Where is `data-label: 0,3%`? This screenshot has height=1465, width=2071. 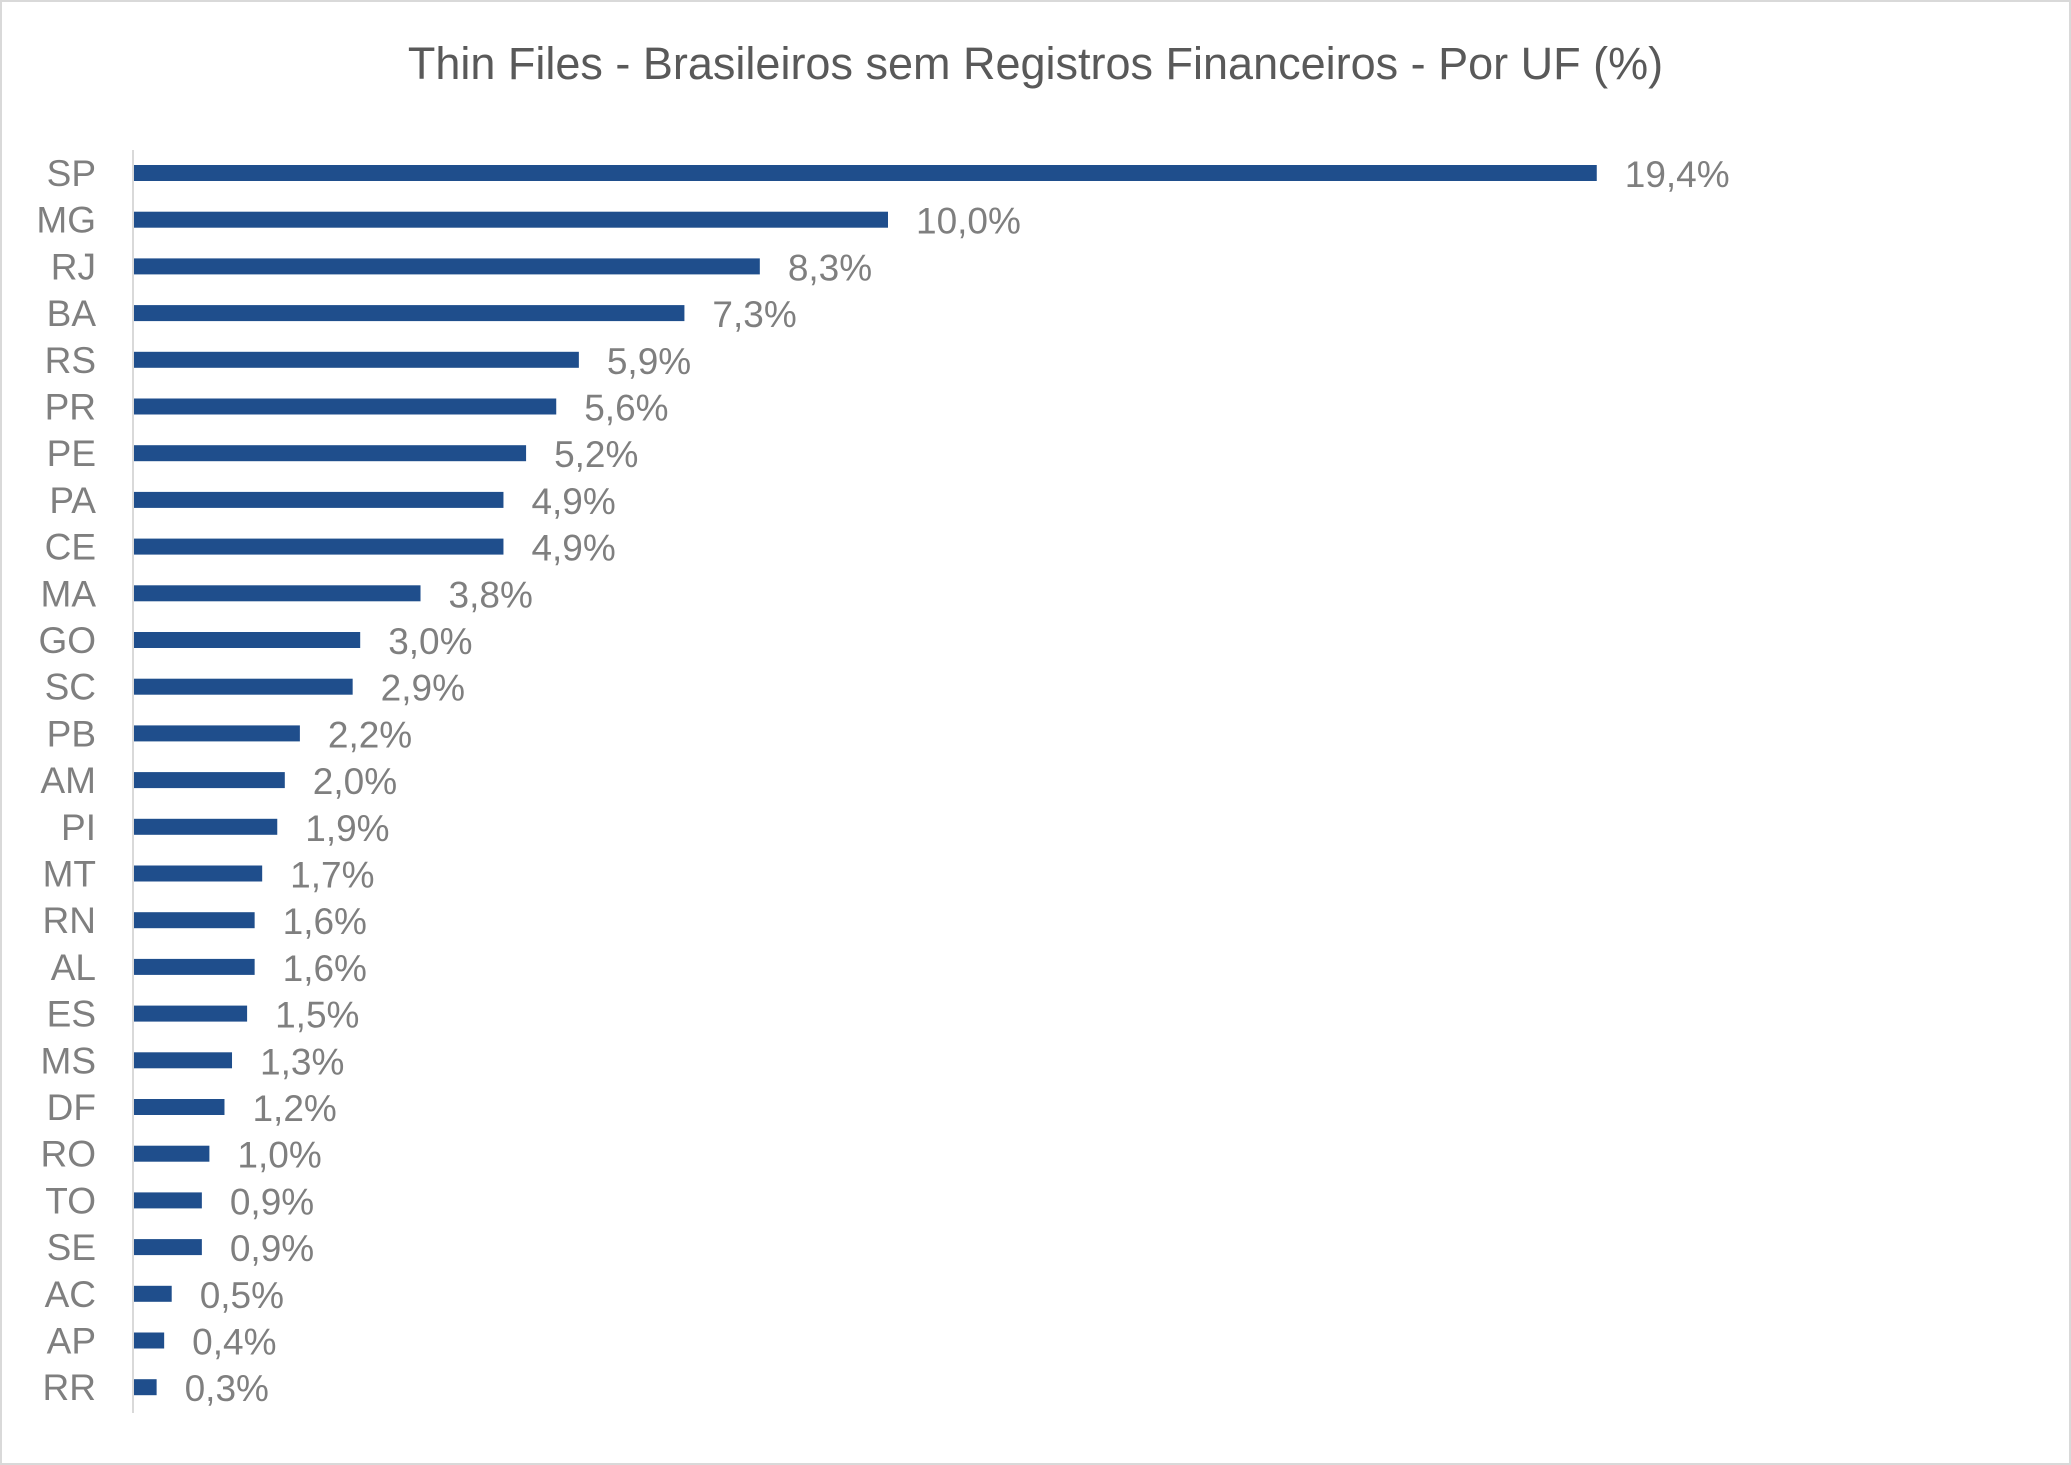
data-label: 0,3% is located at coordinates (227, 1388).